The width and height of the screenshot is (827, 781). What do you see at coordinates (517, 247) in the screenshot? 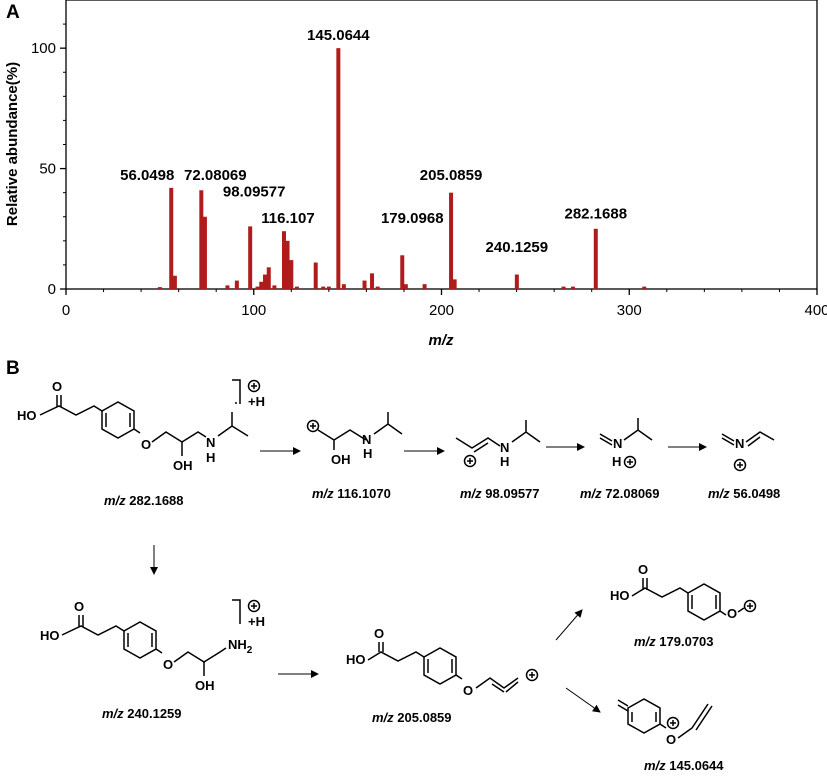
I see `peak-label: 240.1259` at bounding box center [517, 247].